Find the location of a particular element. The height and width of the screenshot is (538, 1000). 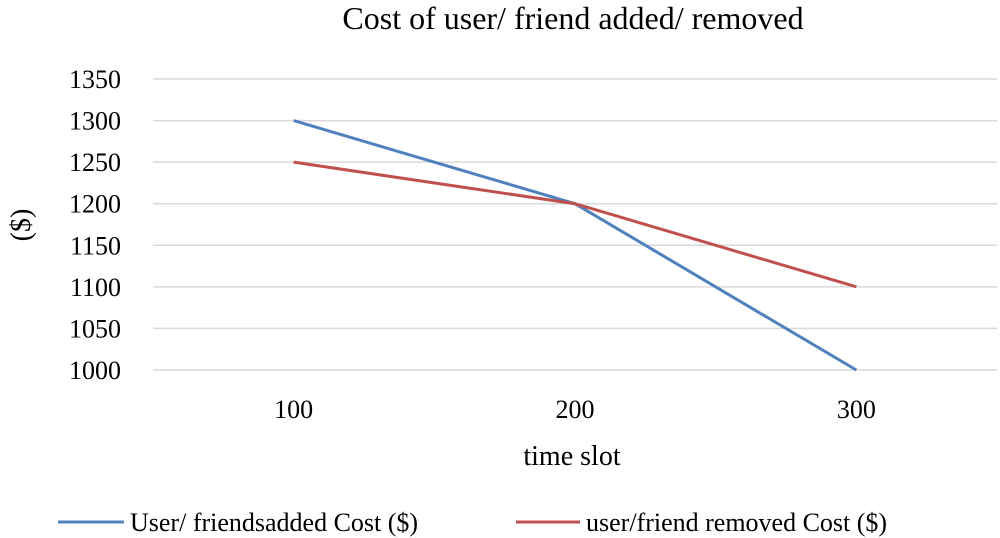

legend-label-1: User/ friendsadded Cost ($) is located at coordinates (274, 522).